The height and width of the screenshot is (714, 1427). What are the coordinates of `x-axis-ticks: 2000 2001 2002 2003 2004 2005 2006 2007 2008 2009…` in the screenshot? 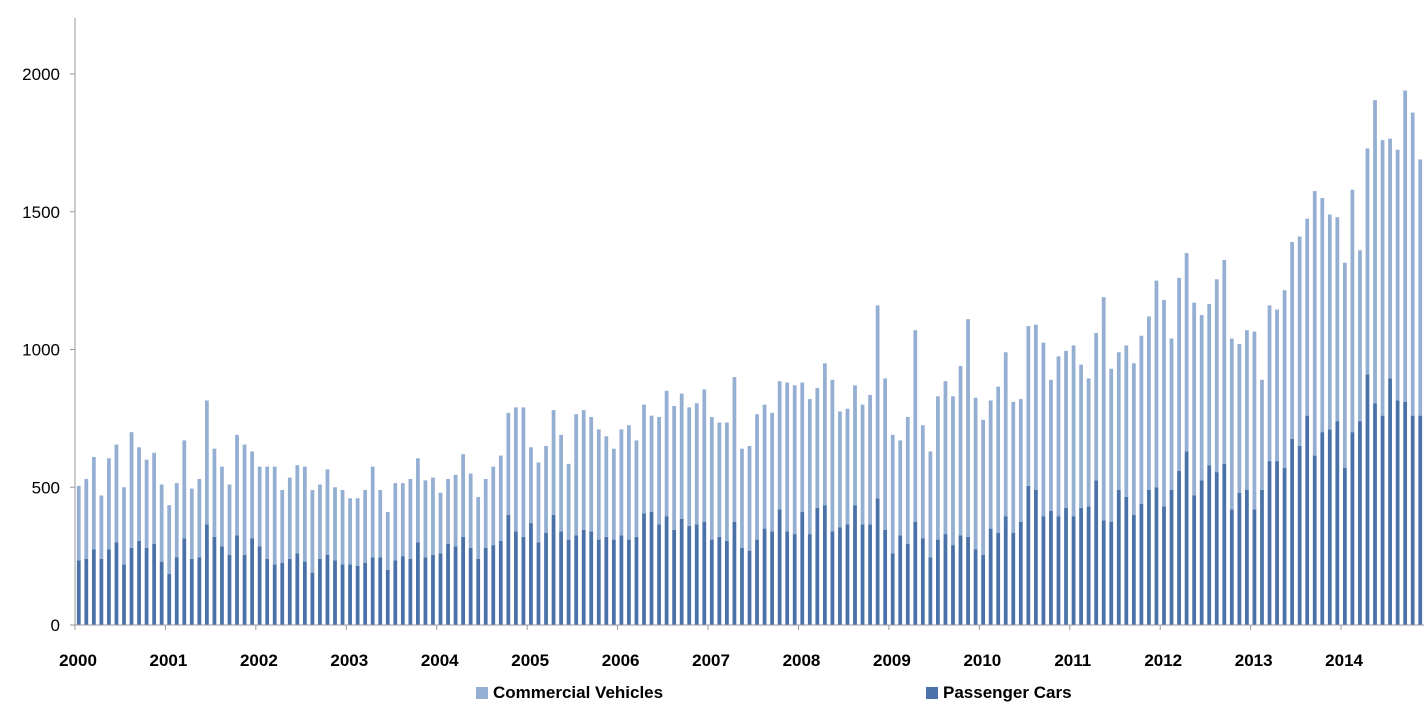 It's located at (711, 647).